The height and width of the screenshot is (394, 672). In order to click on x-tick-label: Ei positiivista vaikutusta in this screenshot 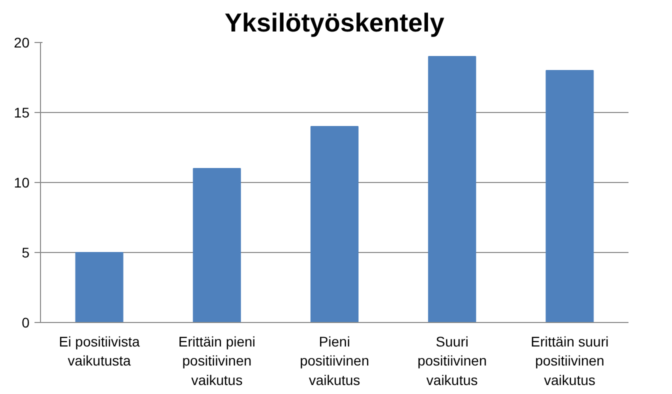, I will do `click(99, 351)`.